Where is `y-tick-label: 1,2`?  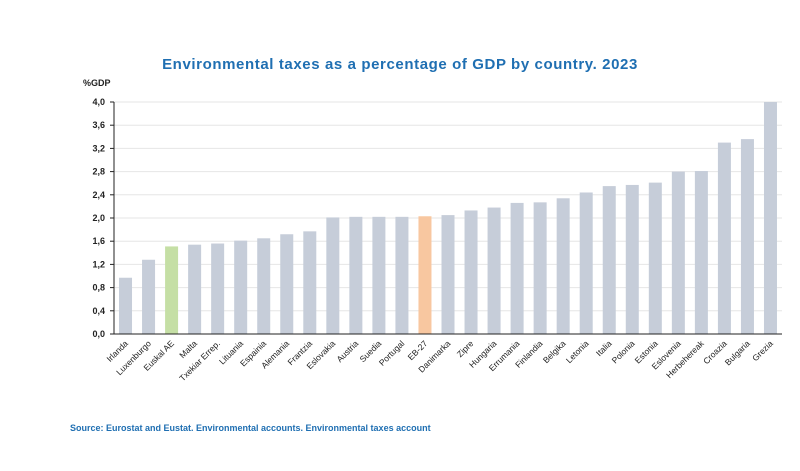
y-tick-label: 1,2 is located at coordinates (98, 264).